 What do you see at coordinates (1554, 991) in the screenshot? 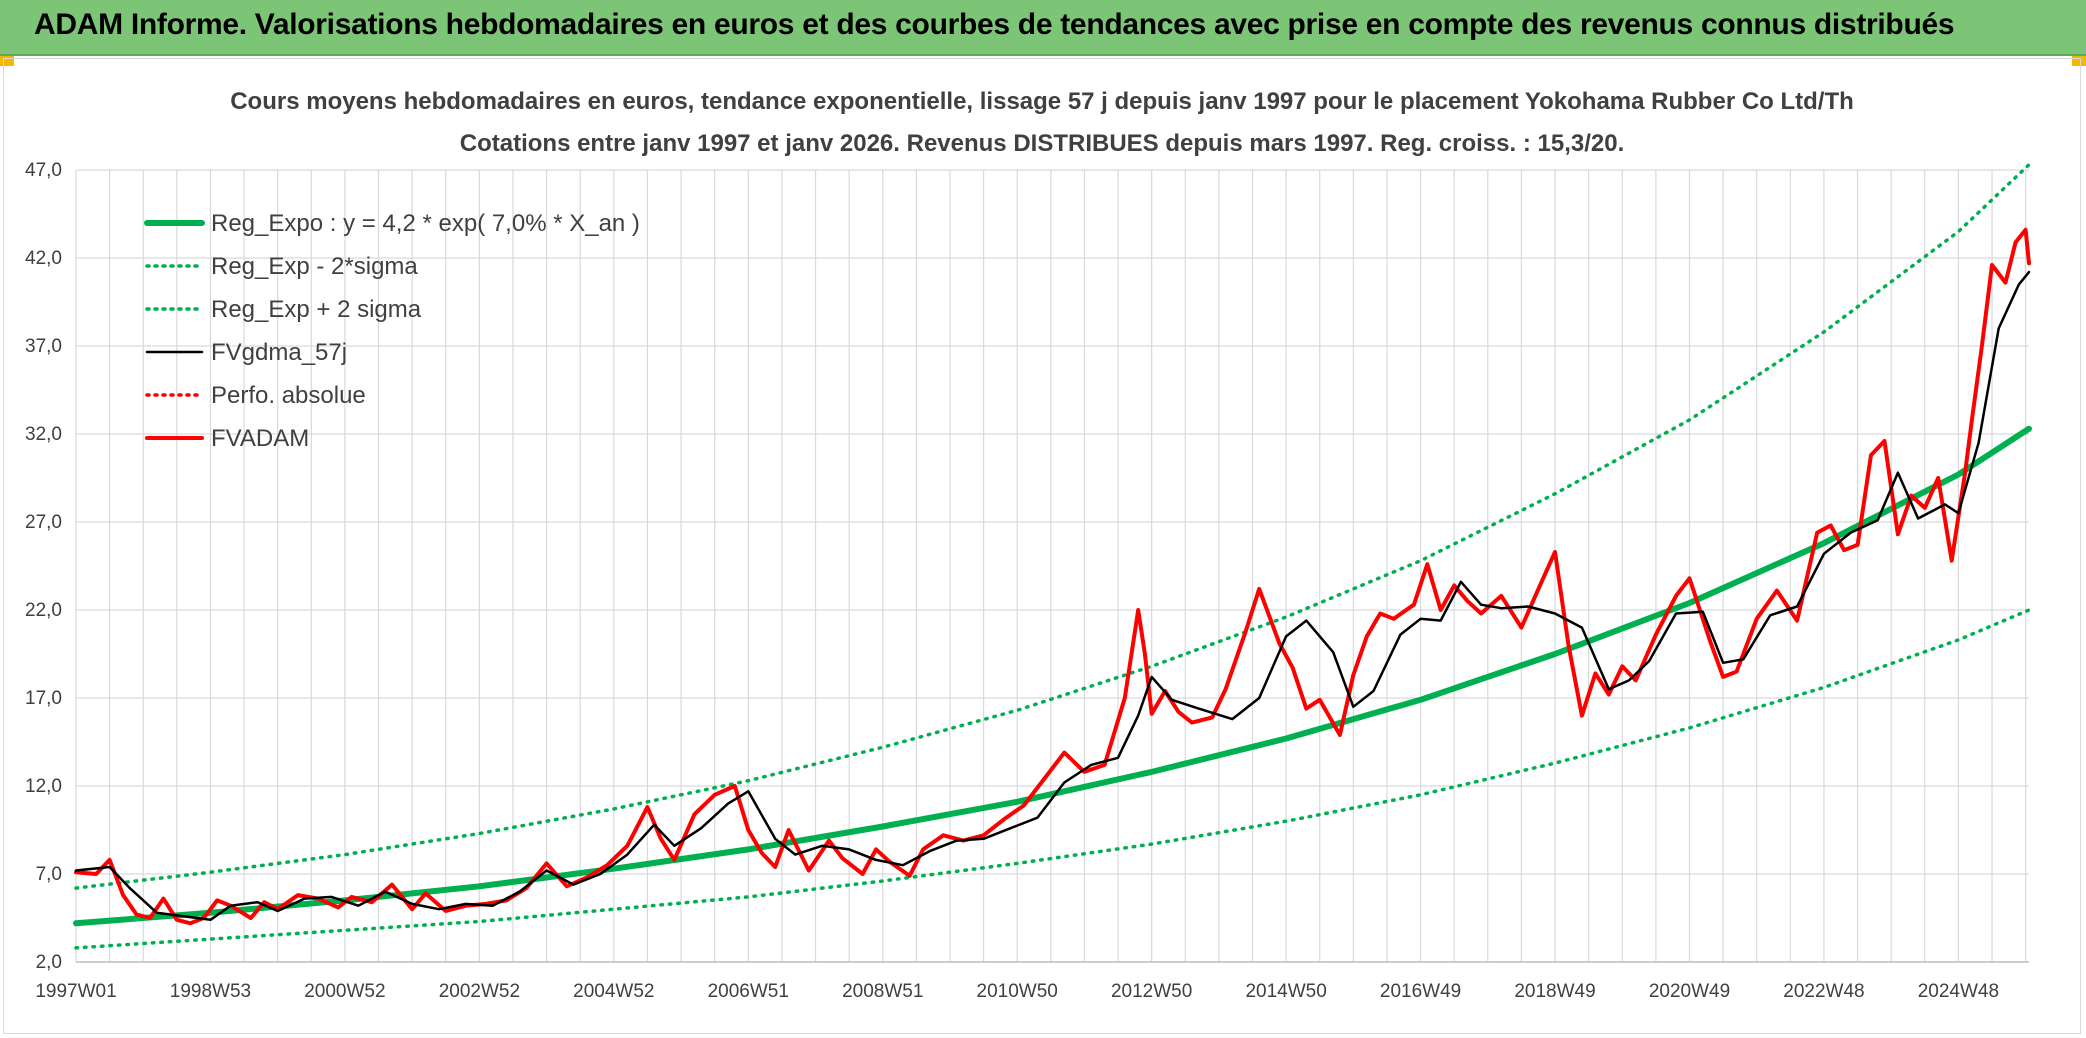
I see `x-tick-label: 2018W49` at bounding box center [1554, 991].